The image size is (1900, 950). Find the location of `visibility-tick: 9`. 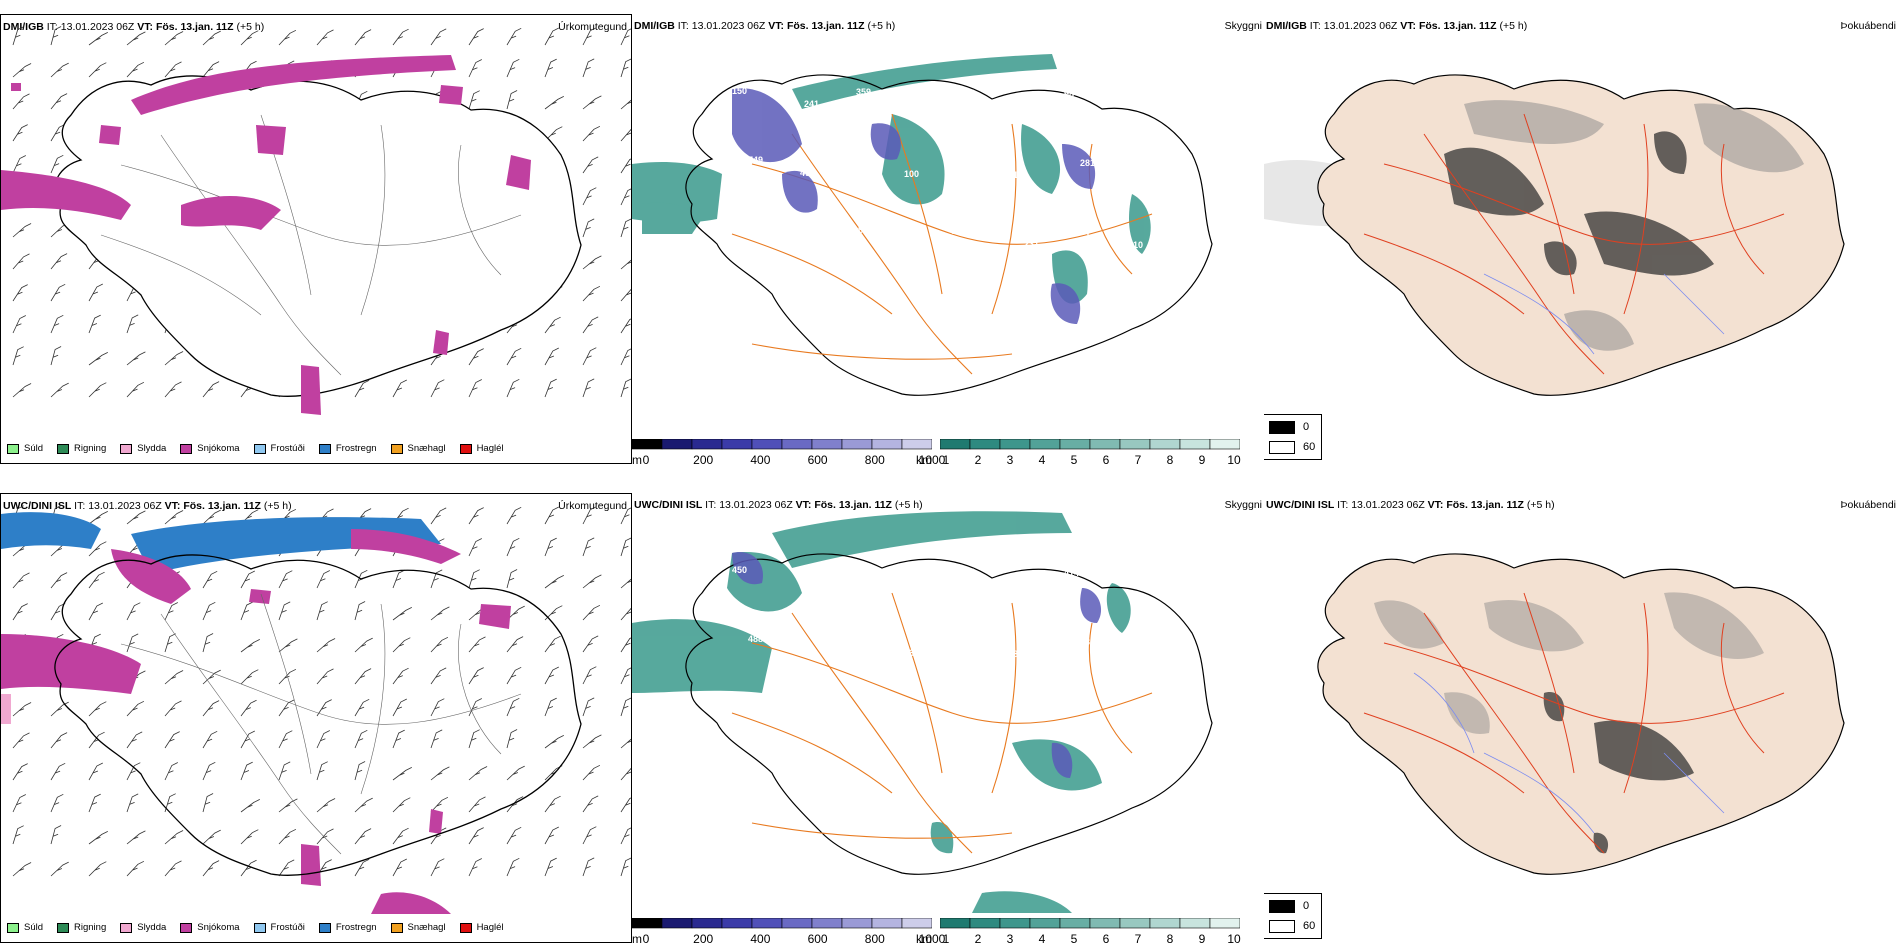

visibility-tick: 9 is located at coordinates (1202, 937).